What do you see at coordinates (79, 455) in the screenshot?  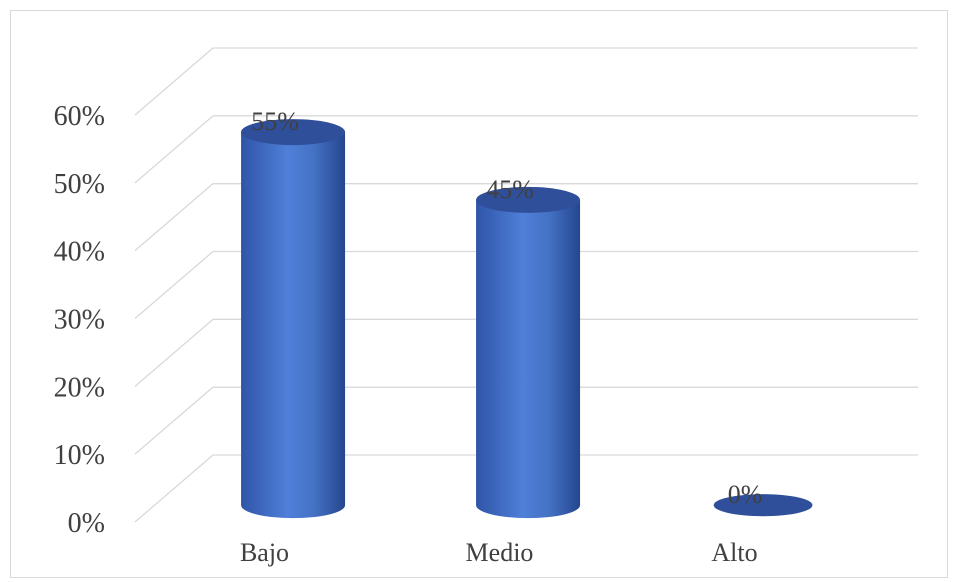 I see `y-tick-label: 10%` at bounding box center [79, 455].